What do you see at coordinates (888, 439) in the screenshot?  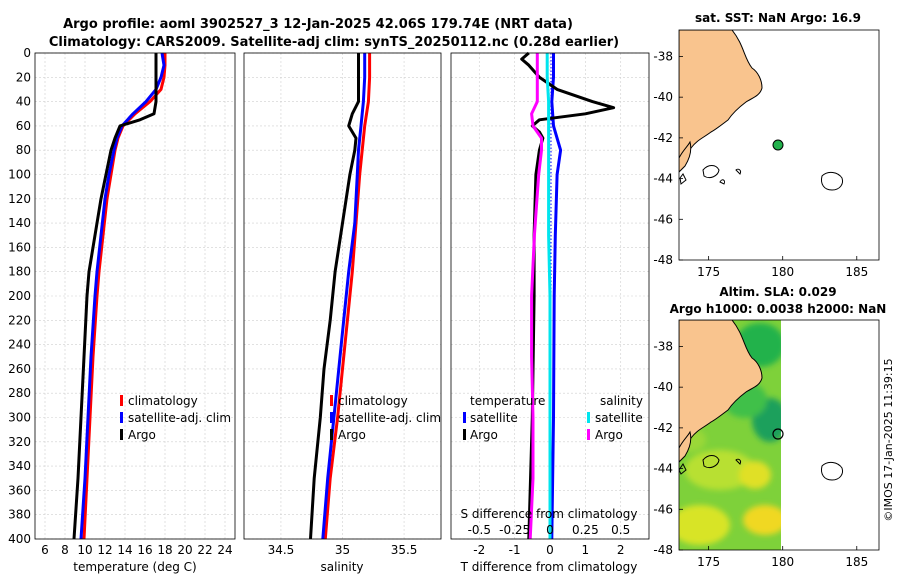 I see `imos-watermark: ©IMOS 17-Jan-2025 11:39:15` at bounding box center [888, 439].